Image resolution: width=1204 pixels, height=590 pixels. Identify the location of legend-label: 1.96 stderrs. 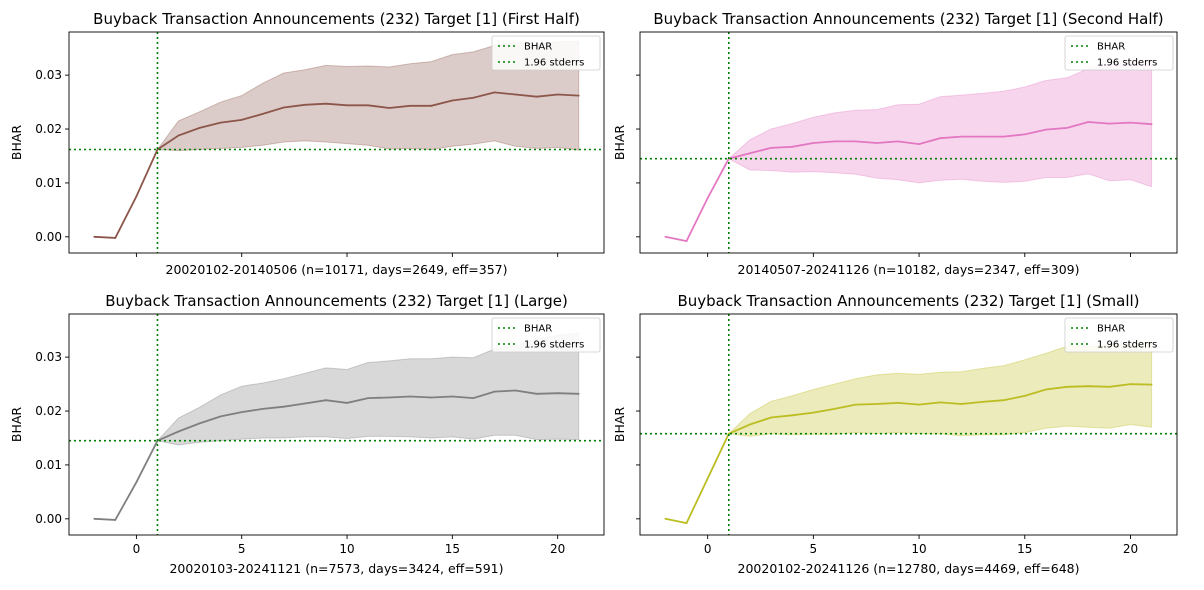
(554, 345).